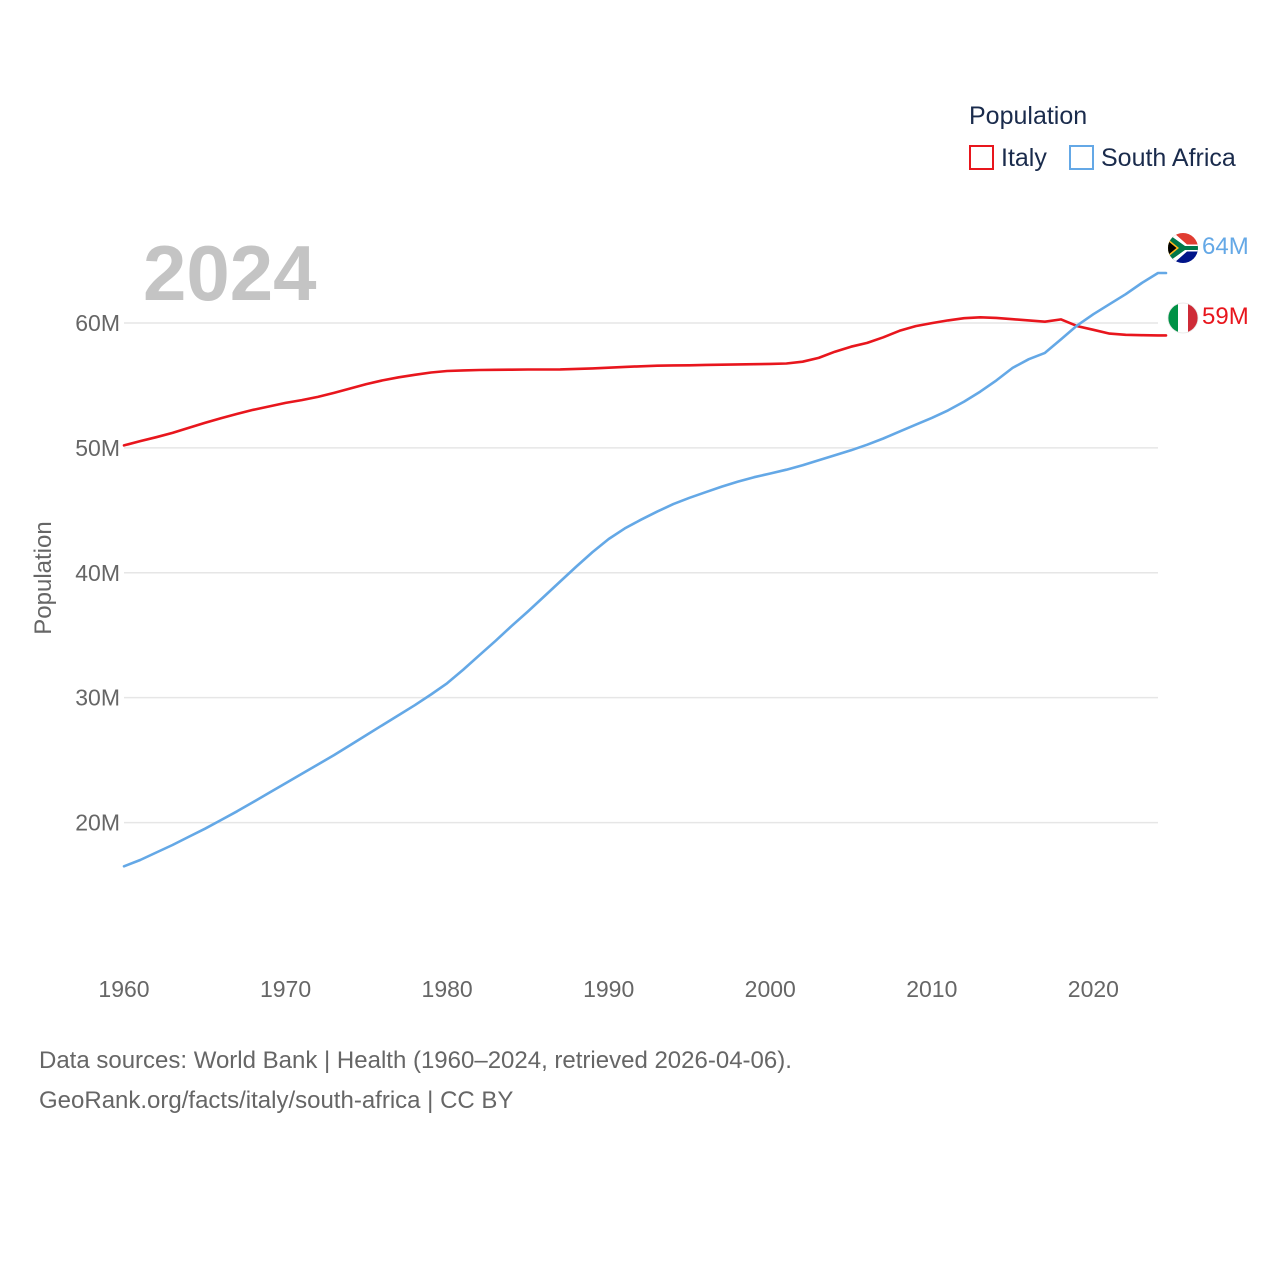  Describe the element at coordinates (1225, 246) in the screenshot. I see `end-label-south-africa: 64M` at that location.